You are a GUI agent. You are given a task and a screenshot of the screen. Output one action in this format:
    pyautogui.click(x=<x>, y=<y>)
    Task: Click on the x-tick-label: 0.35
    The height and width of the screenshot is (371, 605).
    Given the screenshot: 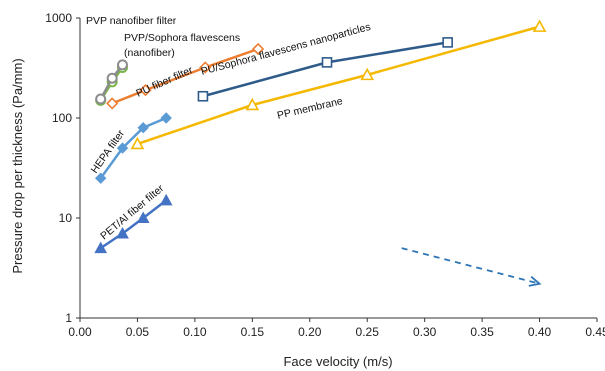 What is the action you would take?
    pyautogui.click(x=482, y=332)
    